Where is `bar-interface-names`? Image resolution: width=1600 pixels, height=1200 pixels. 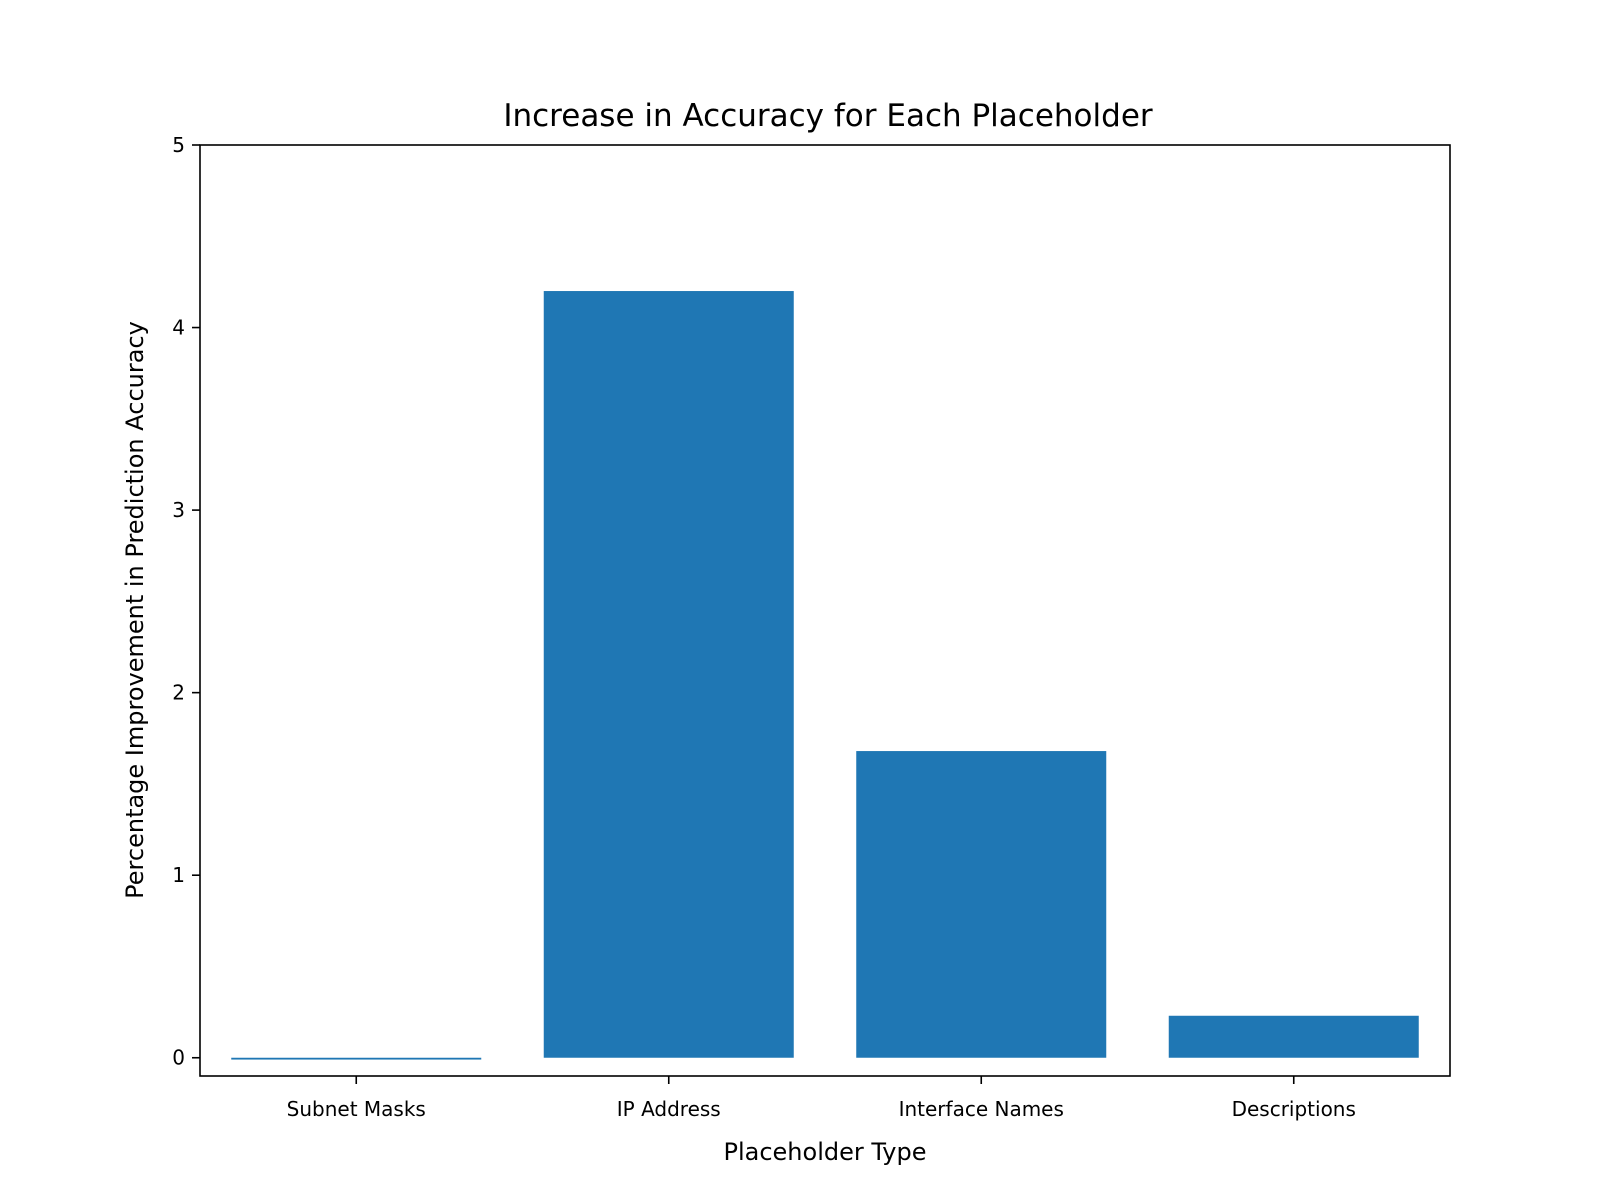
bar-interface-names is located at coordinates (981, 904).